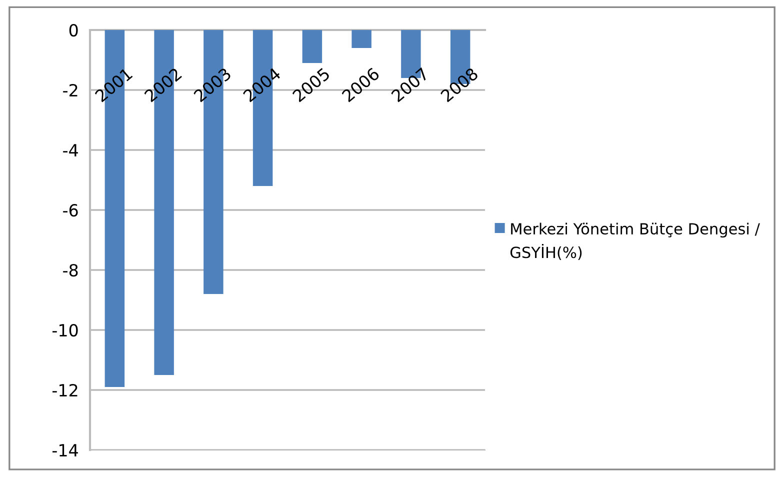 The height and width of the screenshot is (479, 784). I want to click on y-tick-label: -4, so click(70, 150).